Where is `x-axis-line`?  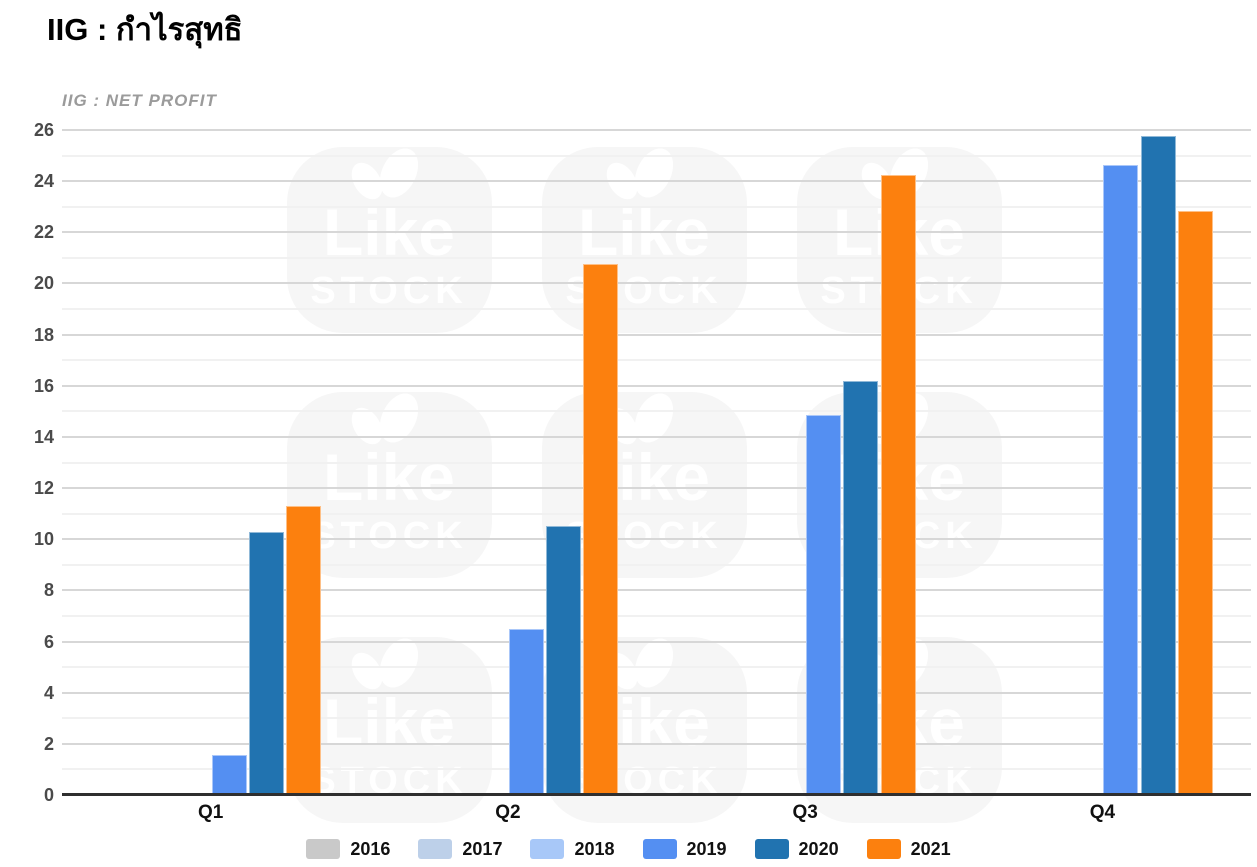 x-axis-line is located at coordinates (656, 794).